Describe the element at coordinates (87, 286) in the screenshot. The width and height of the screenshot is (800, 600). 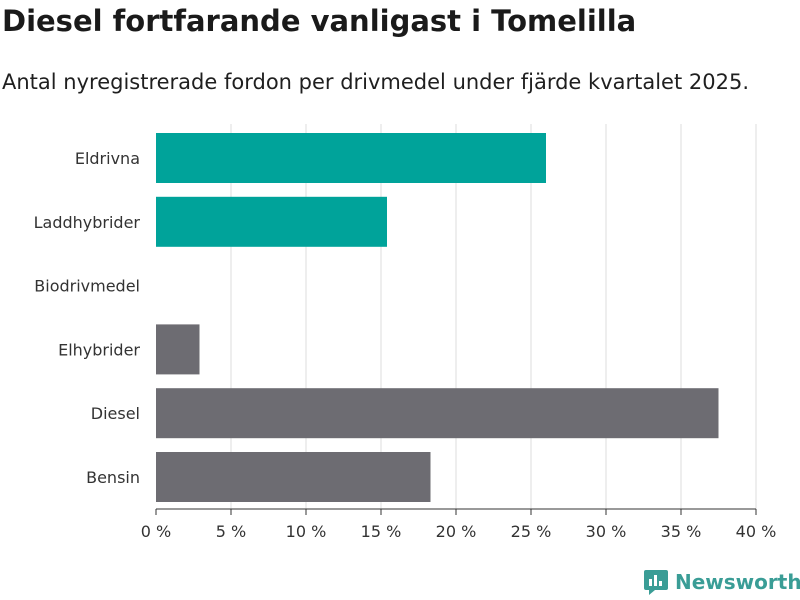
I see `category-label: Biodrivmedel` at that location.